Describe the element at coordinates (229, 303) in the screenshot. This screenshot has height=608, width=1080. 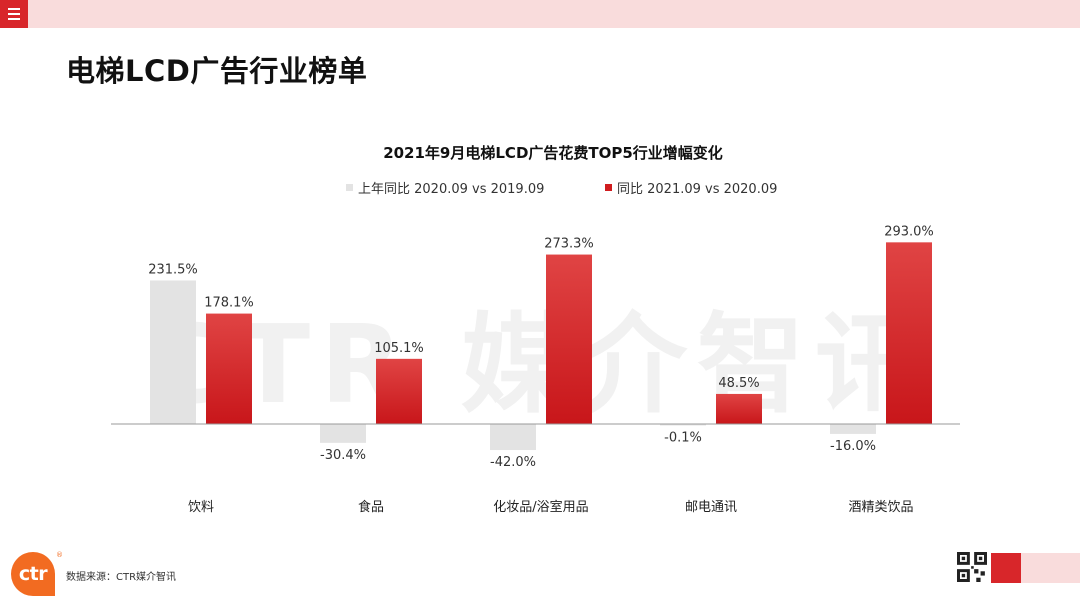
I see `data-label-1-0: 178.1%` at that location.